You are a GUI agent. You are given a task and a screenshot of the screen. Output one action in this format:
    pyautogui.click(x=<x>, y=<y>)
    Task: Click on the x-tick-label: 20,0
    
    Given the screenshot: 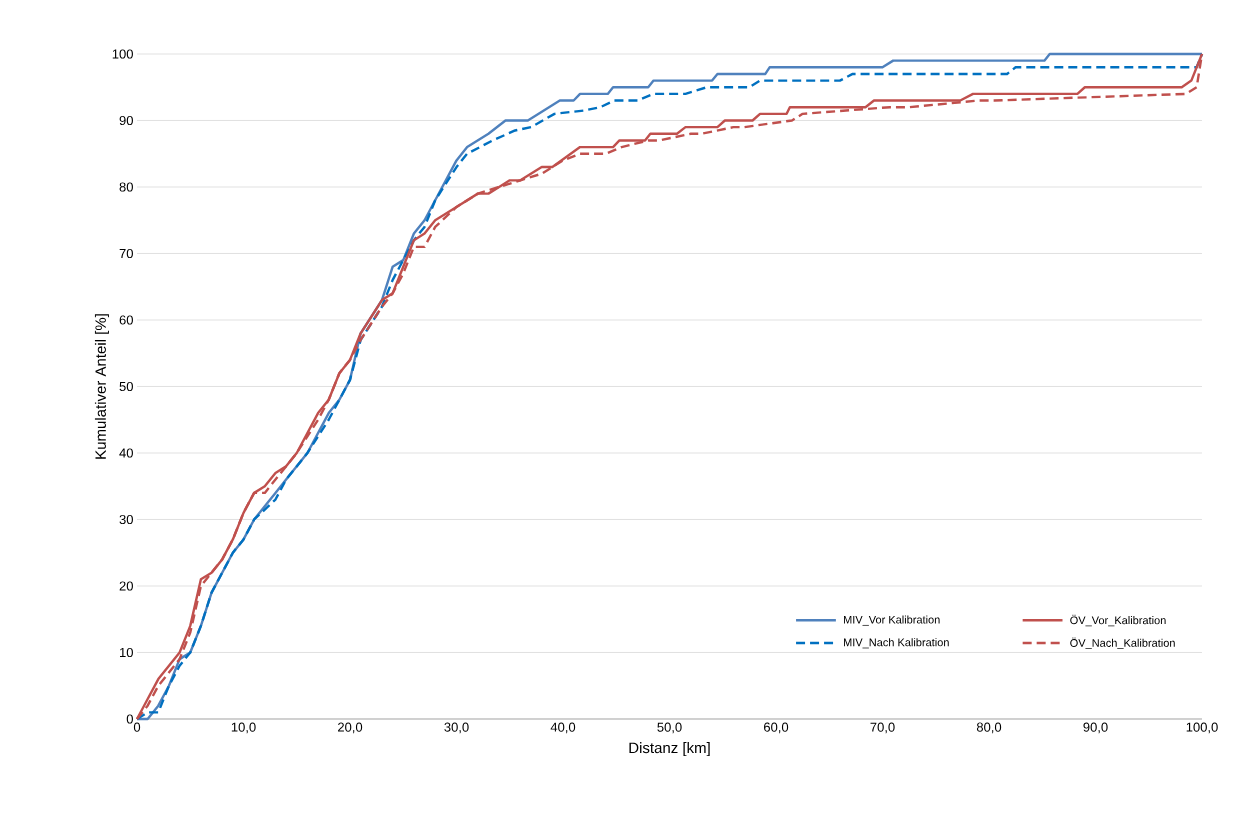 What is the action you would take?
    pyautogui.click(x=350, y=728)
    